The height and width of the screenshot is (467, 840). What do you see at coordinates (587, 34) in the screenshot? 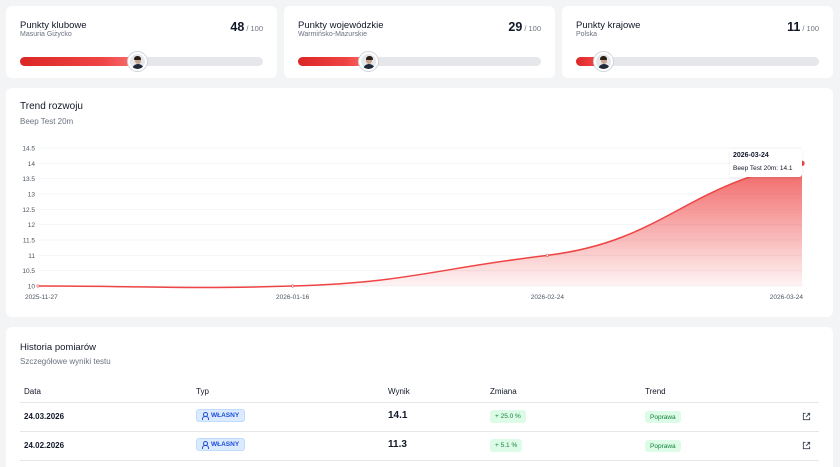
I see `score-subtitle: Polska` at bounding box center [587, 34].